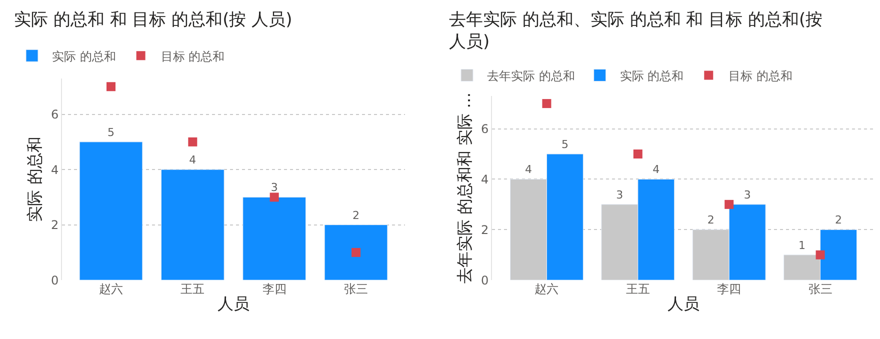 The width and height of the screenshot is (880, 339). What do you see at coordinates (153, 20) in the screenshot?
I see `chart-title: 实际 的总和 和 目标 的总和(按 人员)` at bounding box center [153, 20].